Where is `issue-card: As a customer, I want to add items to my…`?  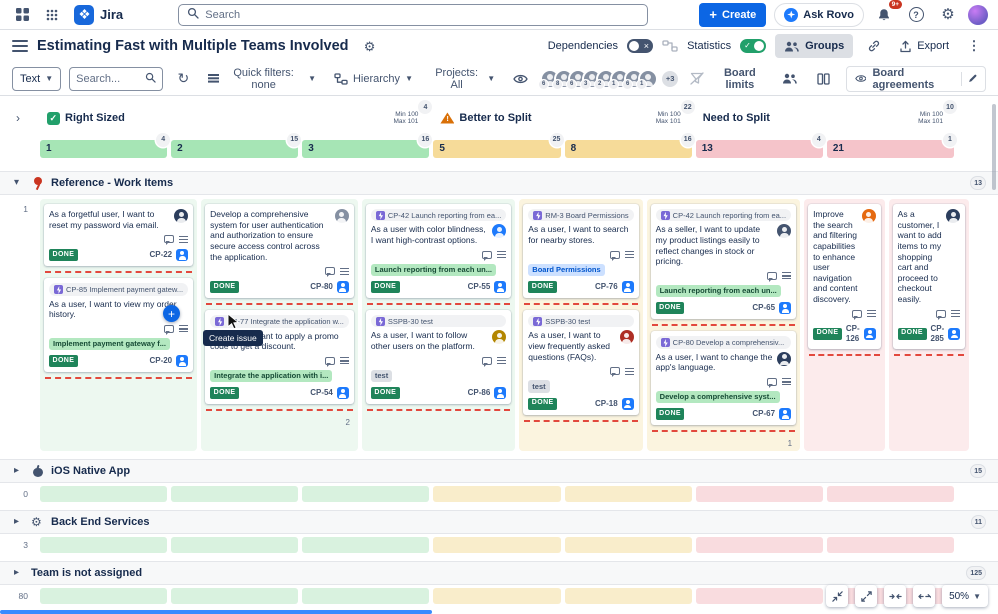
issue-card: As a customer, I want to add items to my… is located at coordinates (929, 280).